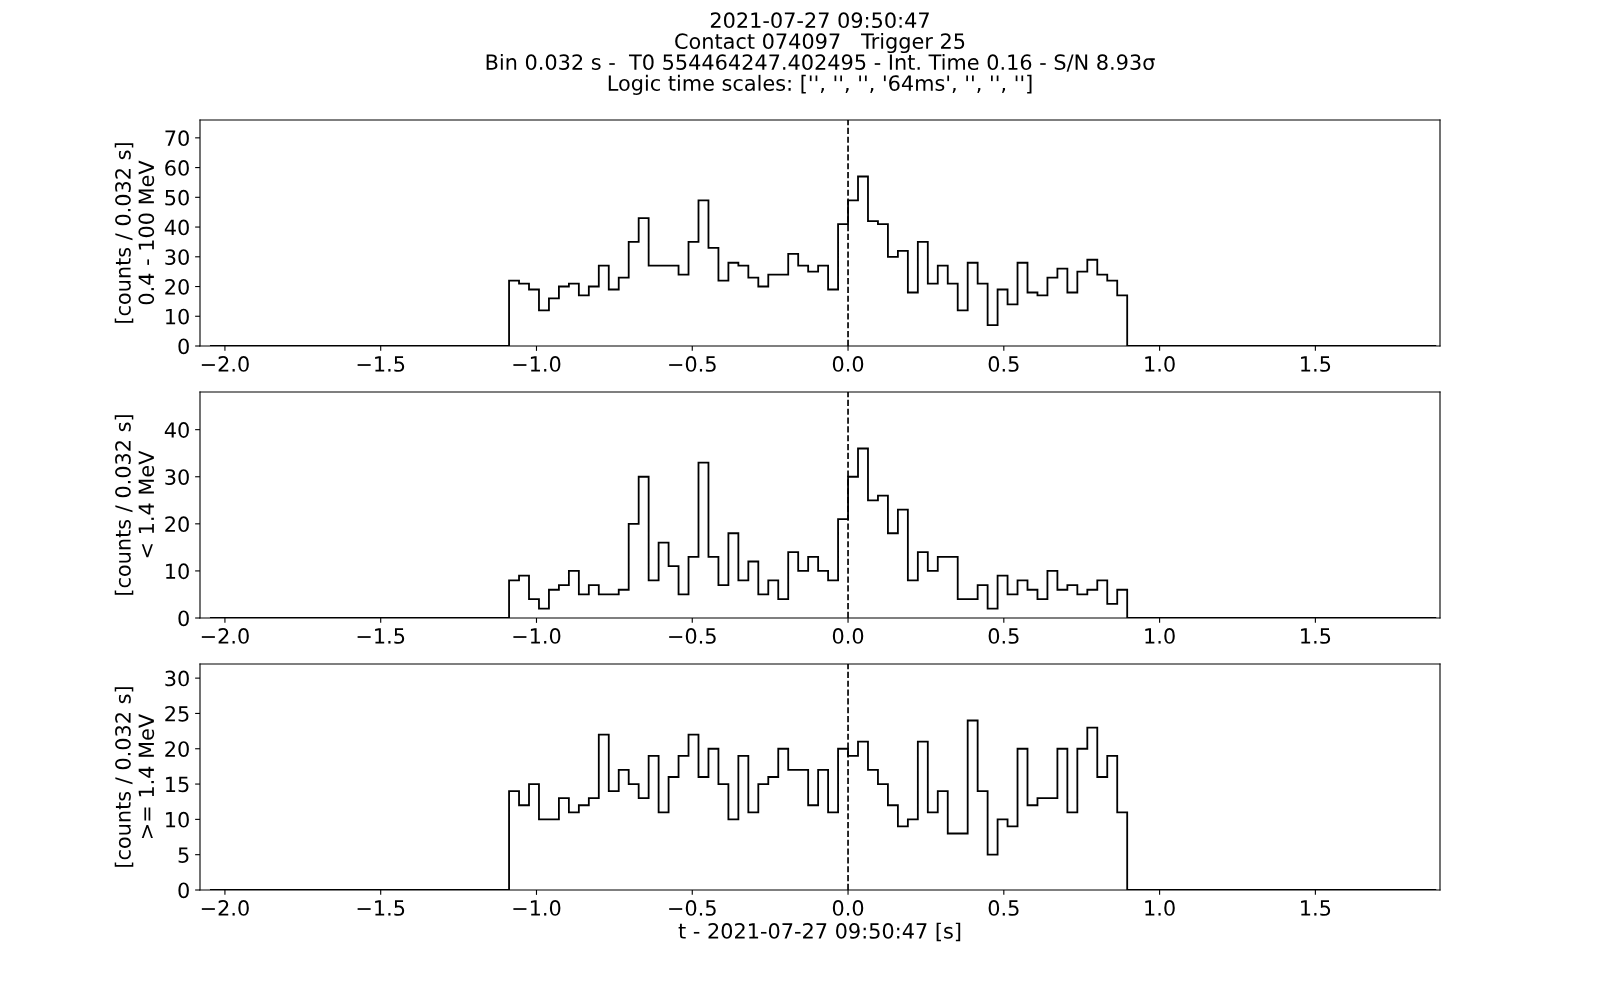 Image resolution: width=1600 pixels, height=1000 pixels. Describe the element at coordinates (177, 713) in the screenshot. I see `y-tick-label: 25` at that location.